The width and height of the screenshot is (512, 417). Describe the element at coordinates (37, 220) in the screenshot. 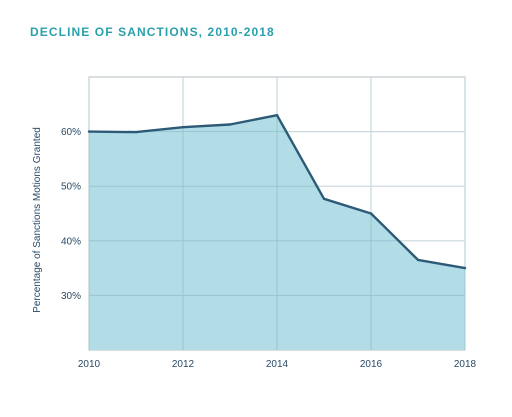

I see `y-axis-label: Percentage of Sanctions Motions Granted` at that location.